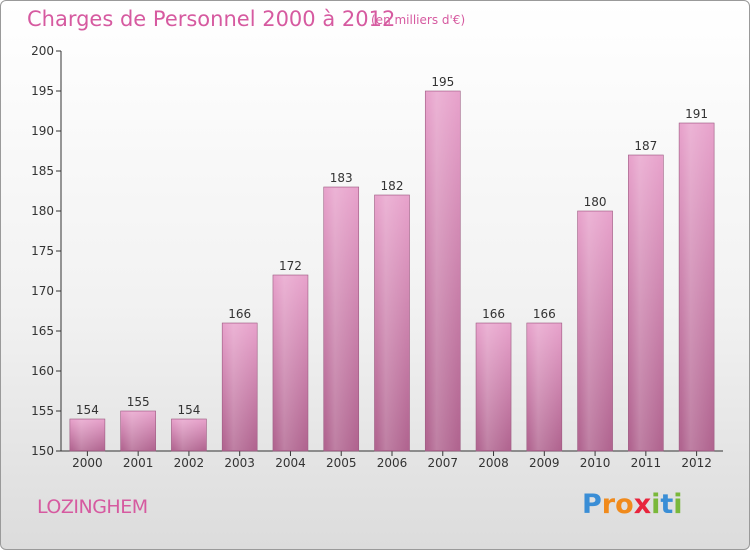 This screenshot has width=750, height=550. What do you see at coordinates (544, 463) in the screenshot?
I see `x-tick-label-2009: 2009` at bounding box center [544, 463].